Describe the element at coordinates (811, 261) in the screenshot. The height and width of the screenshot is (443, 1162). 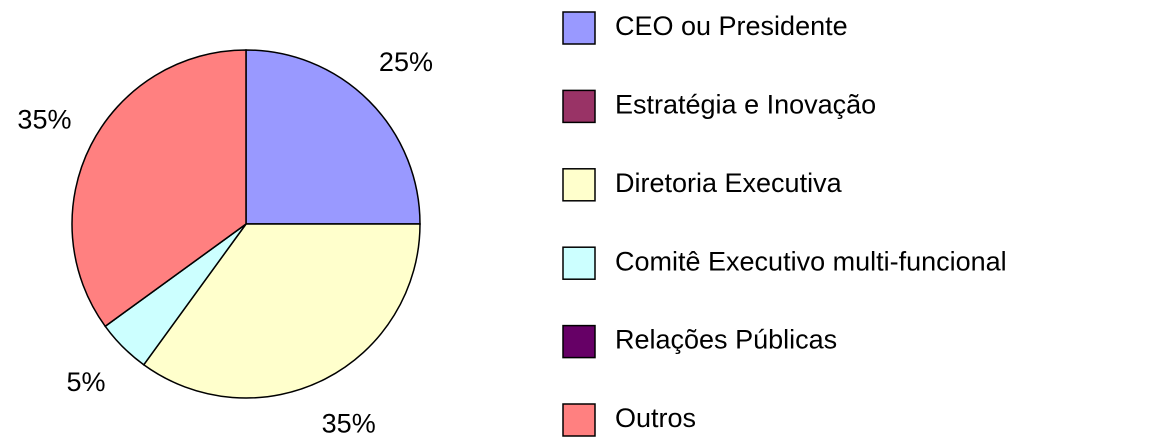
I see `legend-label: Comitê Executivo multi-funcional` at that location.